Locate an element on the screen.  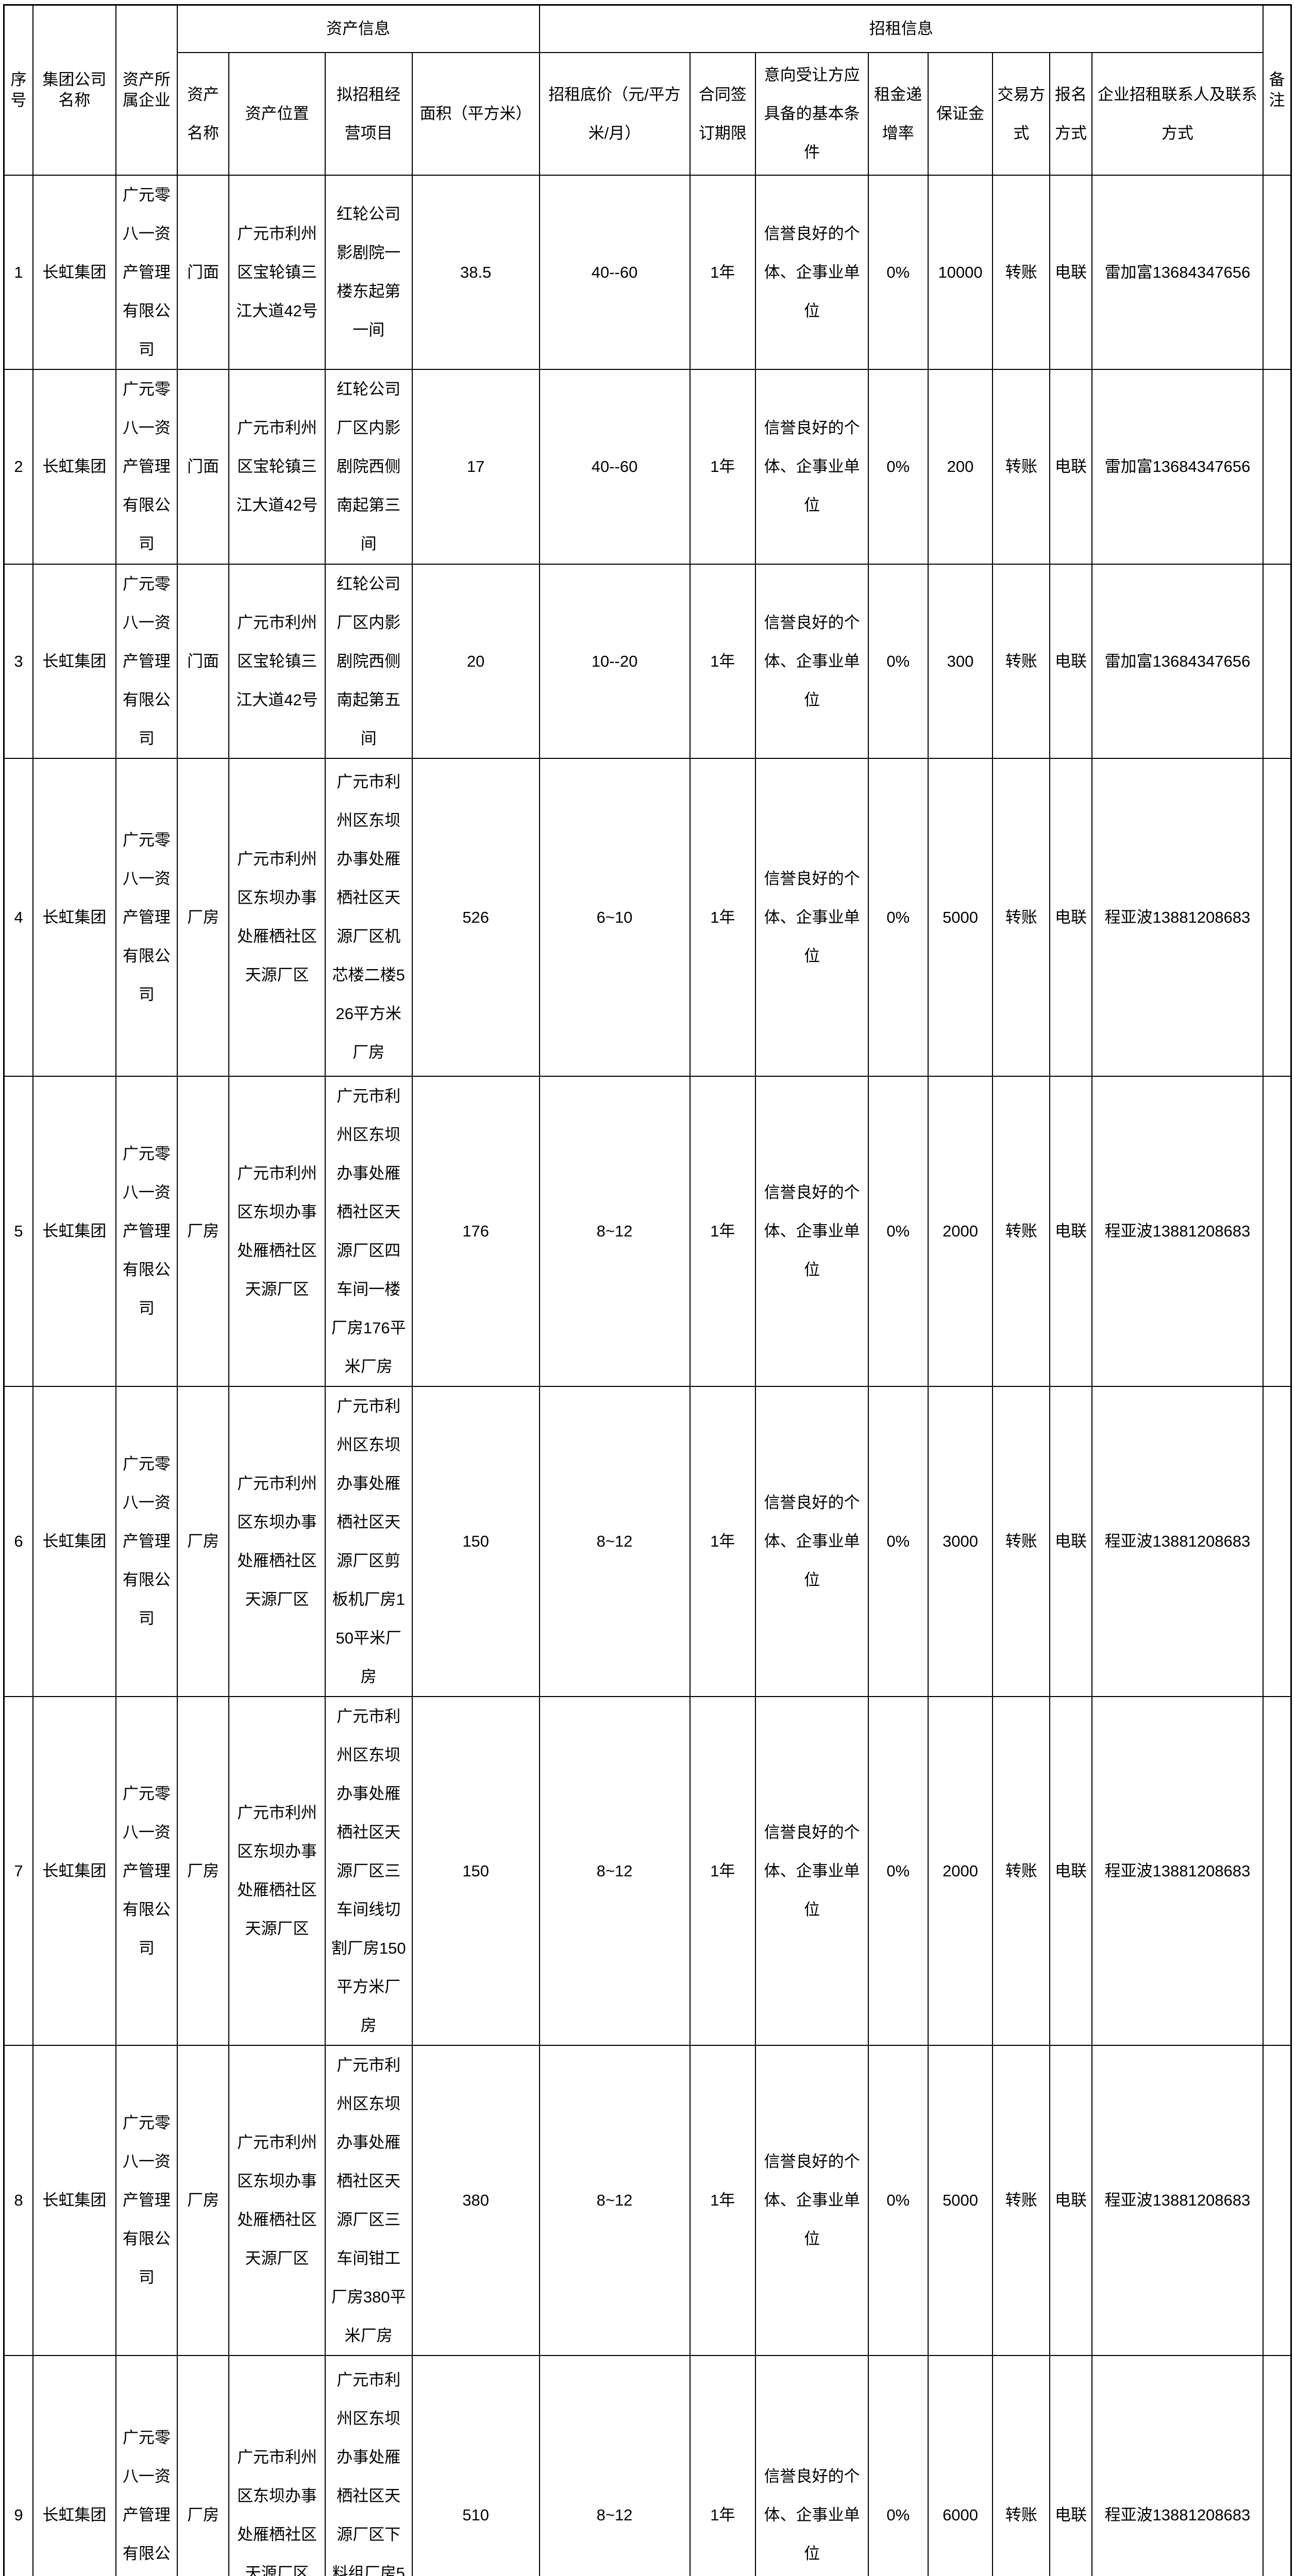
cell-area: 510 is located at coordinates (475, 2465).